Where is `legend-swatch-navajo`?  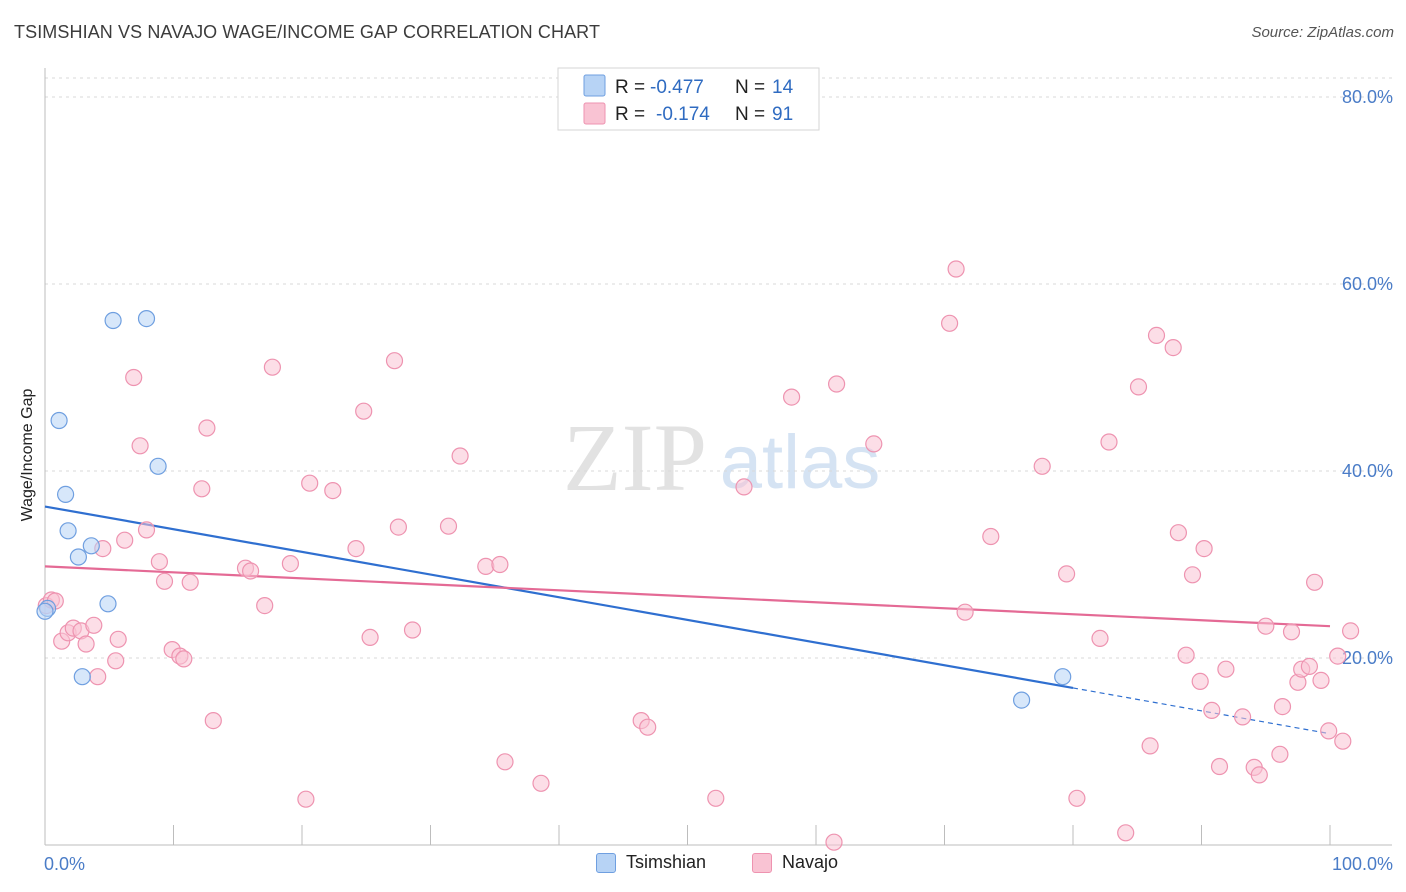 legend-swatch-navajo is located at coordinates (594, 113).